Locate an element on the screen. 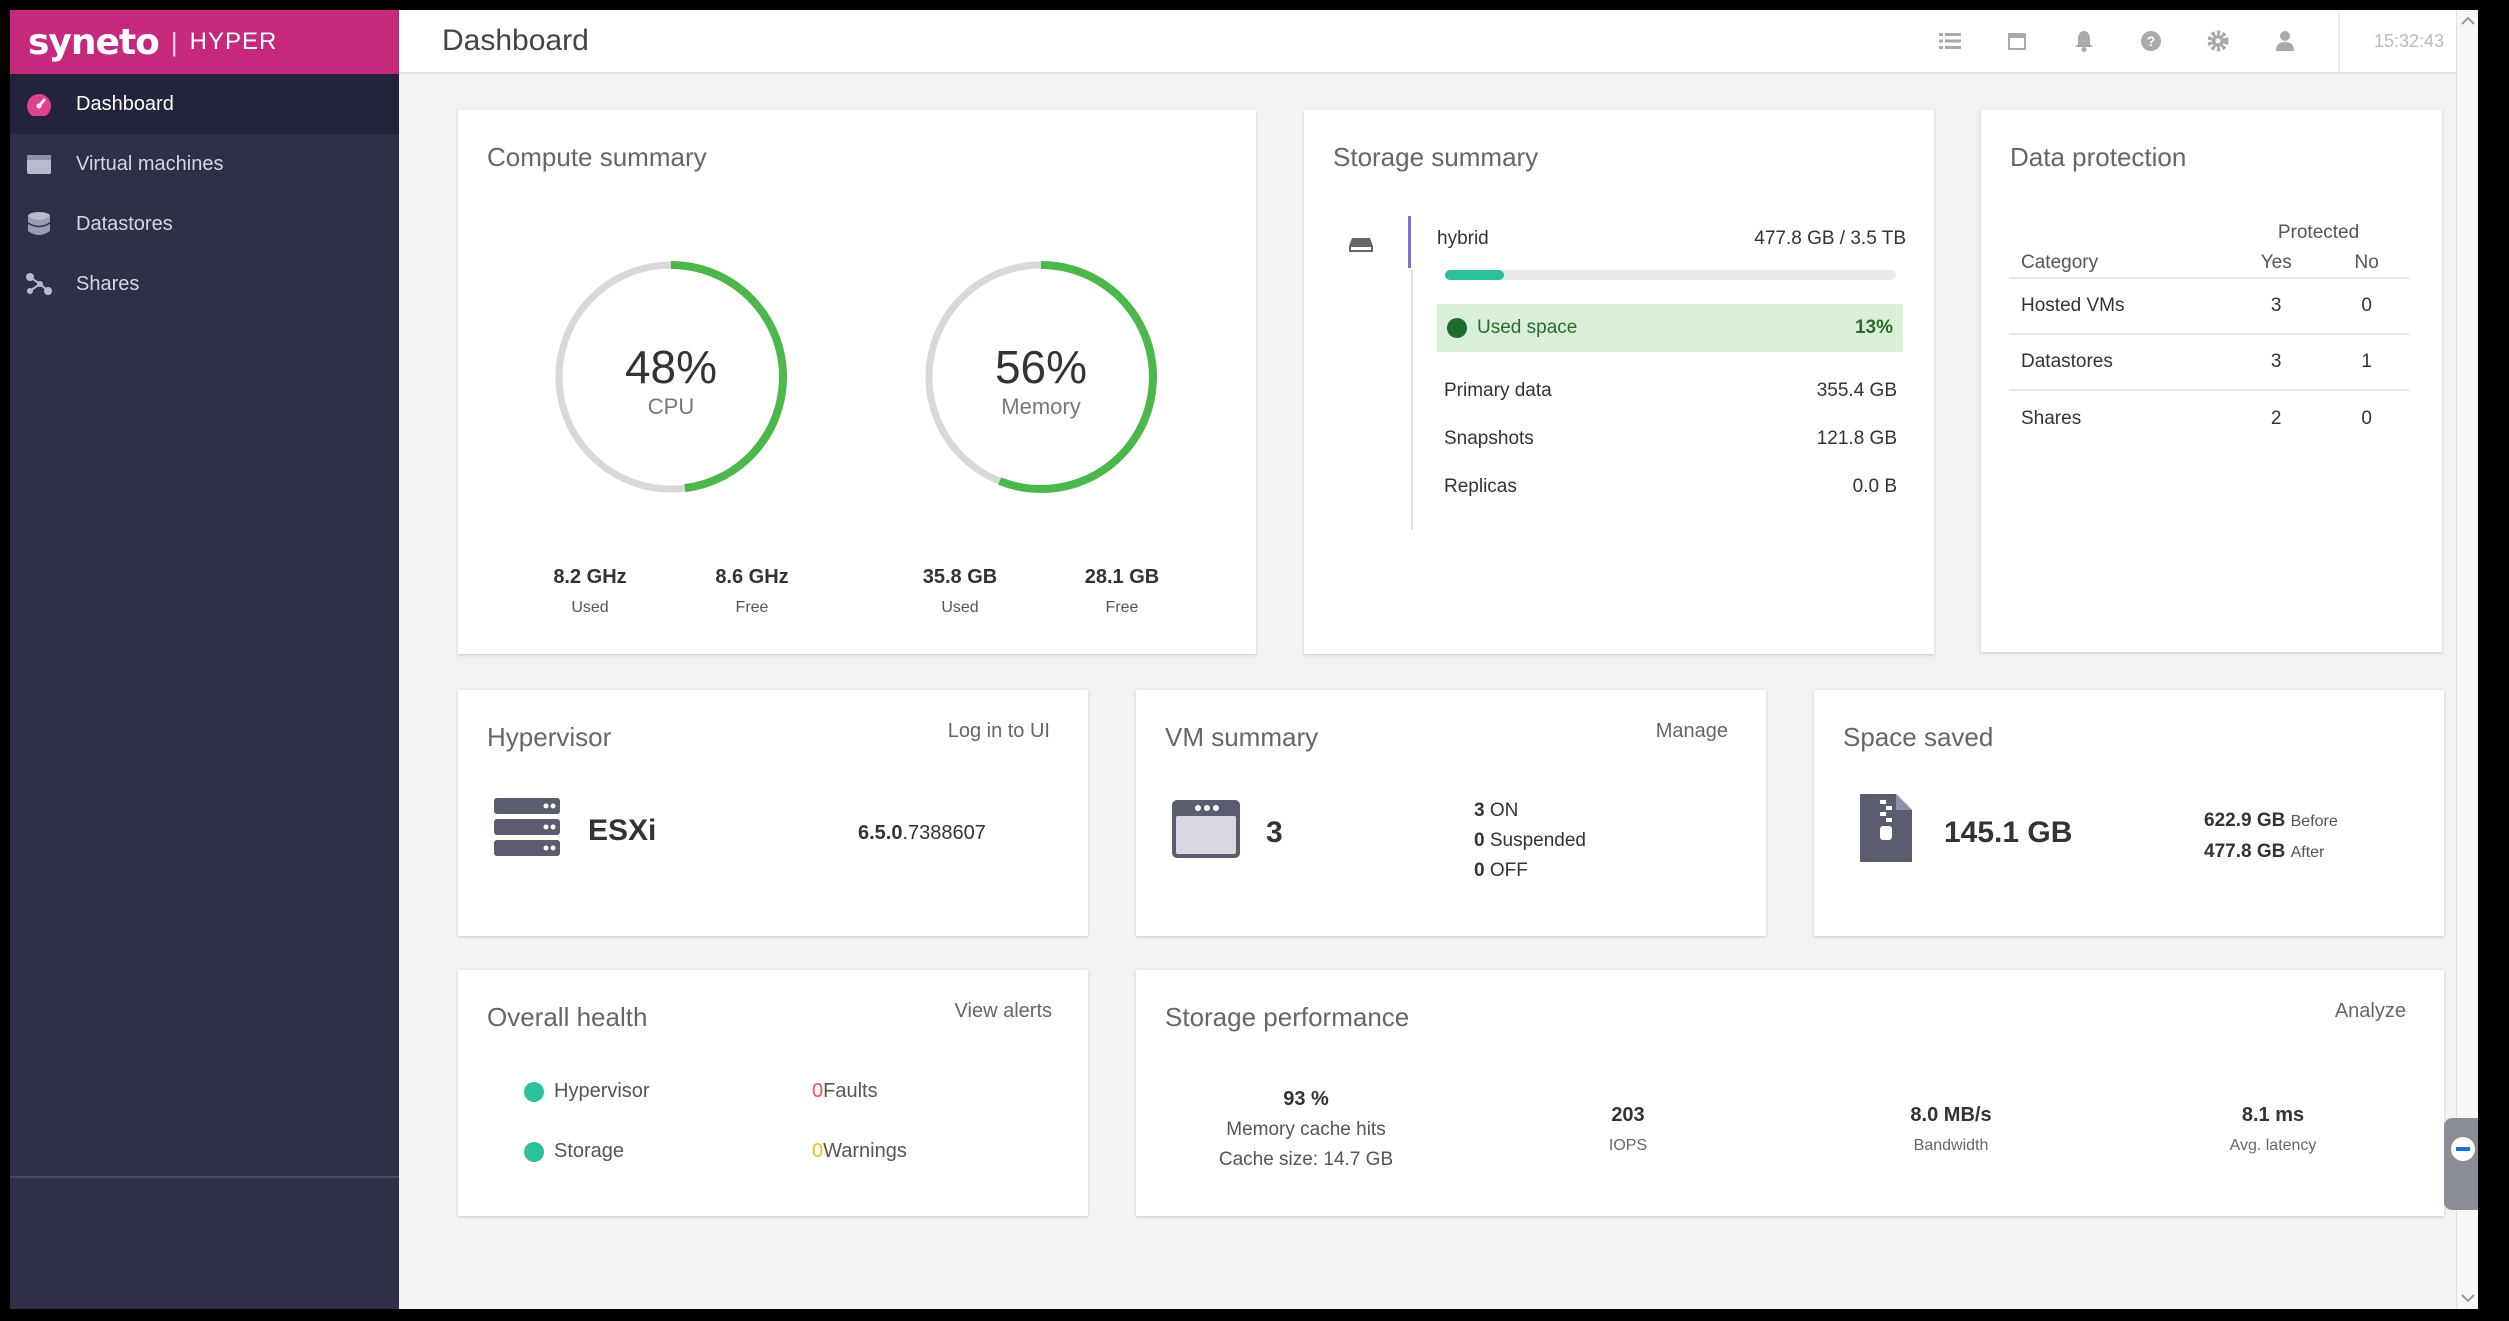  vm-off-label: OFF is located at coordinates (1508, 870).